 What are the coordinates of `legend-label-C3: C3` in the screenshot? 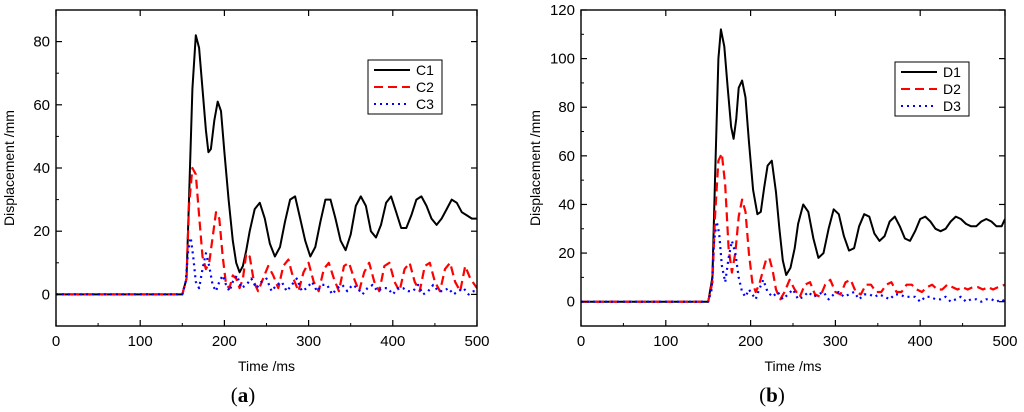 It's located at (425, 104).